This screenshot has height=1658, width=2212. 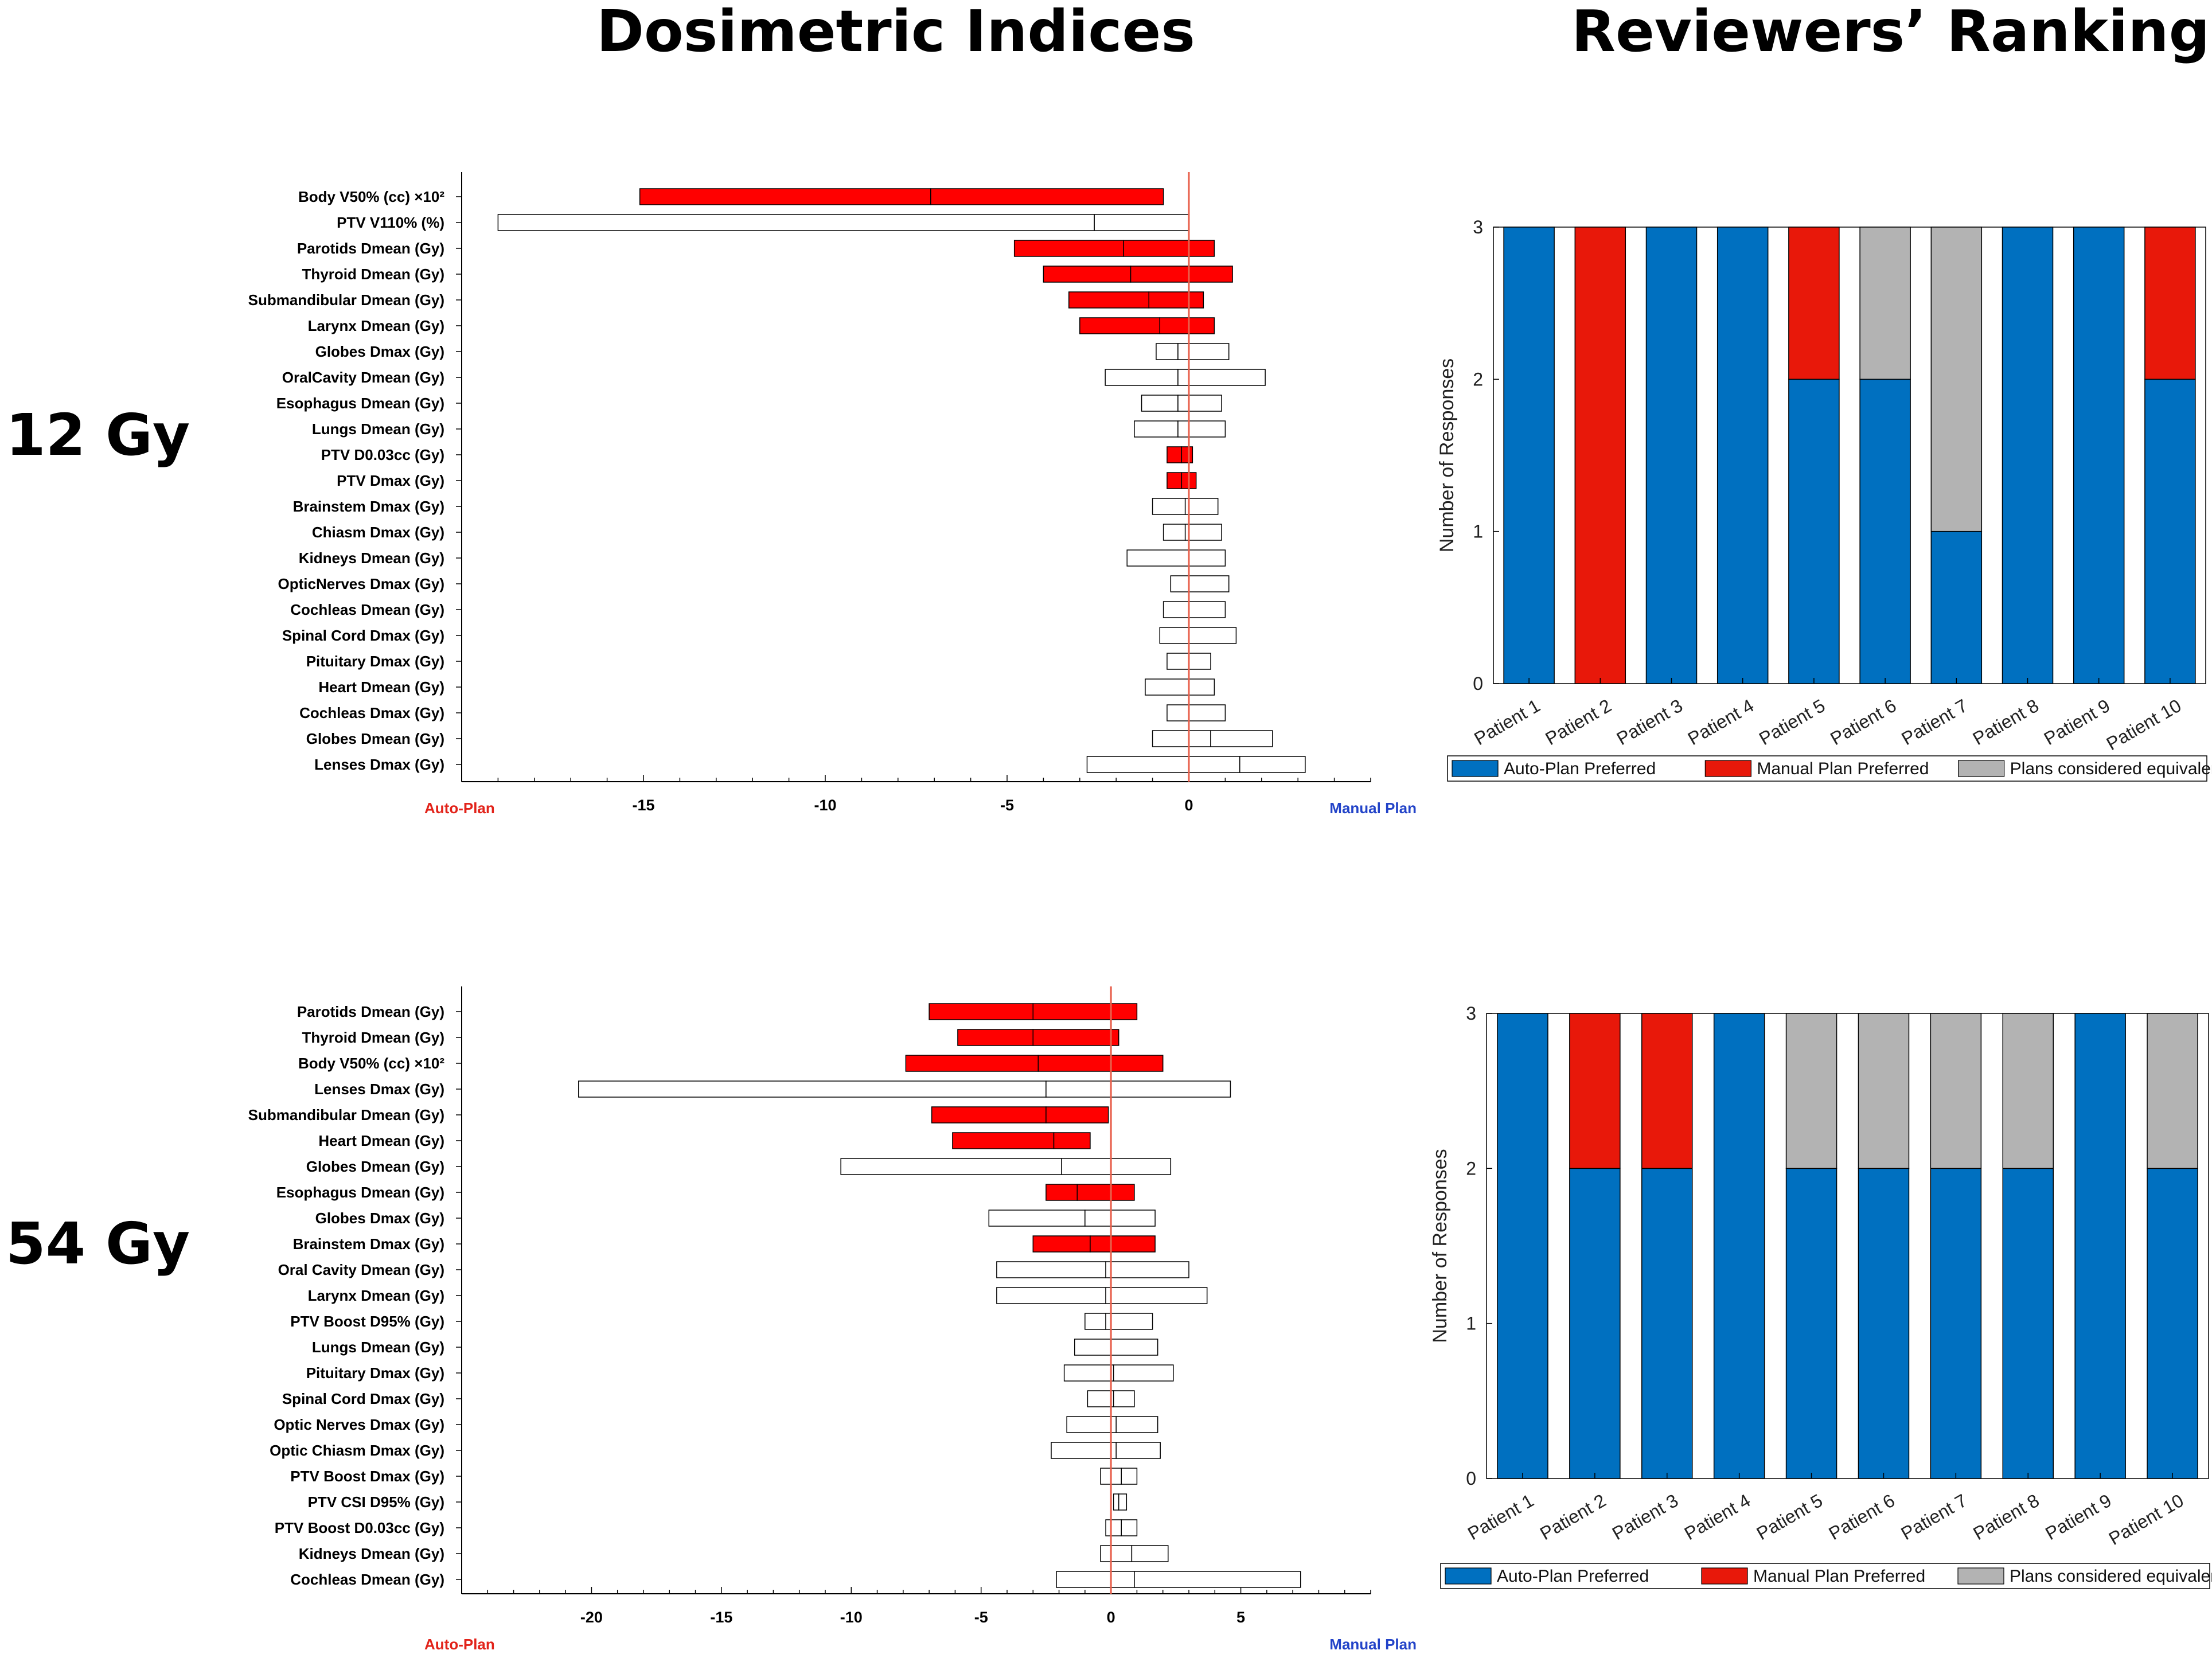 I want to click on row-label: PTV CSI D95% (Gy), so click(x=376, y=1502).